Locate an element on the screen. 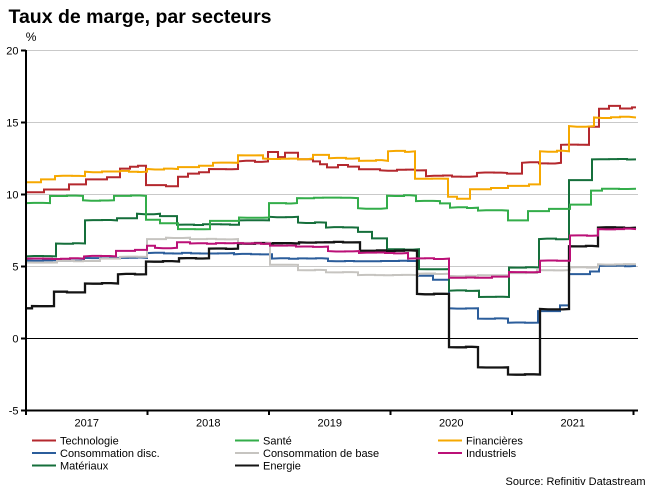  svg-text: 15 is located at coordinates (12, 124).